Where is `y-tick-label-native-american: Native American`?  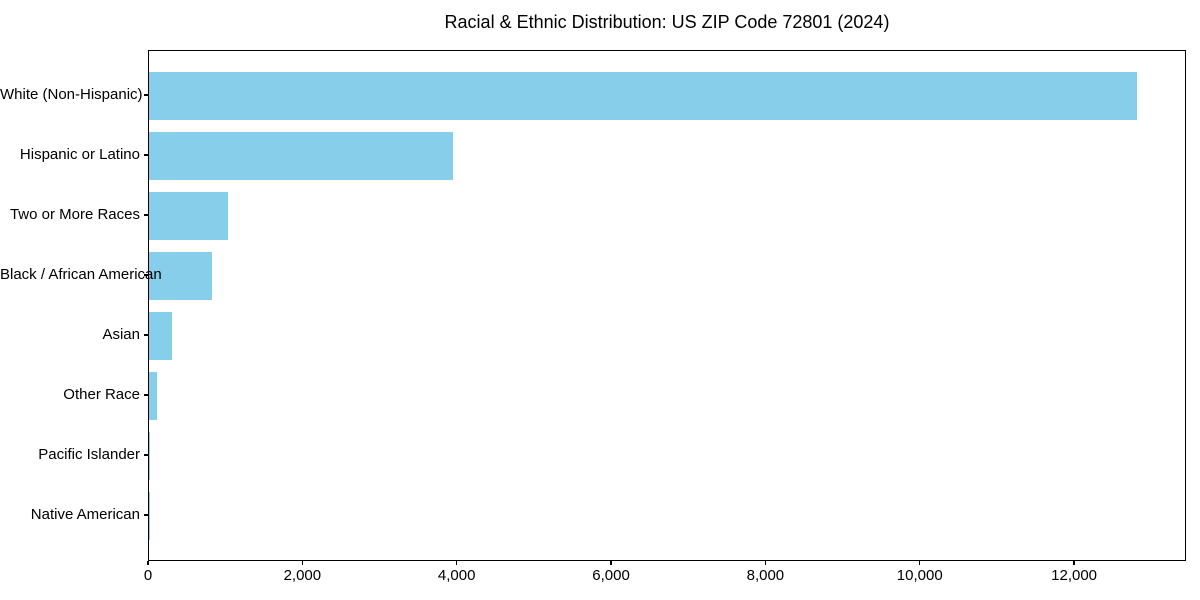
y-tick-label-native-american: Native American is located at coordinates (85, 514).